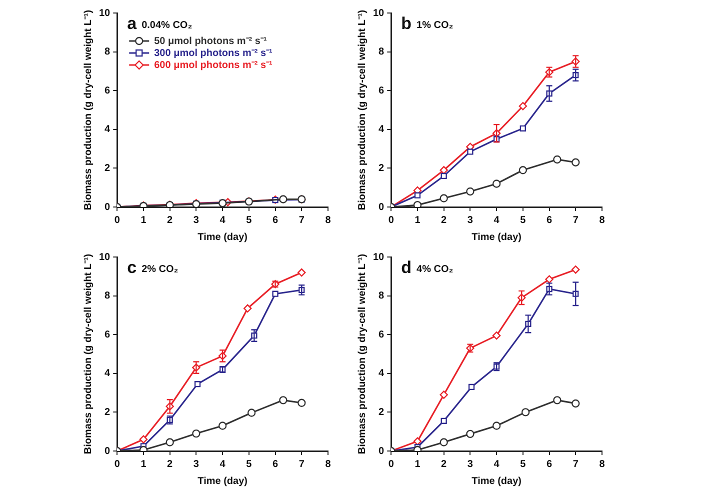 This screenshot has width=712, height=493. What do you see at coordinates (427, 267) in the screenshot?
I see `chart-title: d 4% CO₂` at bounding box center [427, 267].